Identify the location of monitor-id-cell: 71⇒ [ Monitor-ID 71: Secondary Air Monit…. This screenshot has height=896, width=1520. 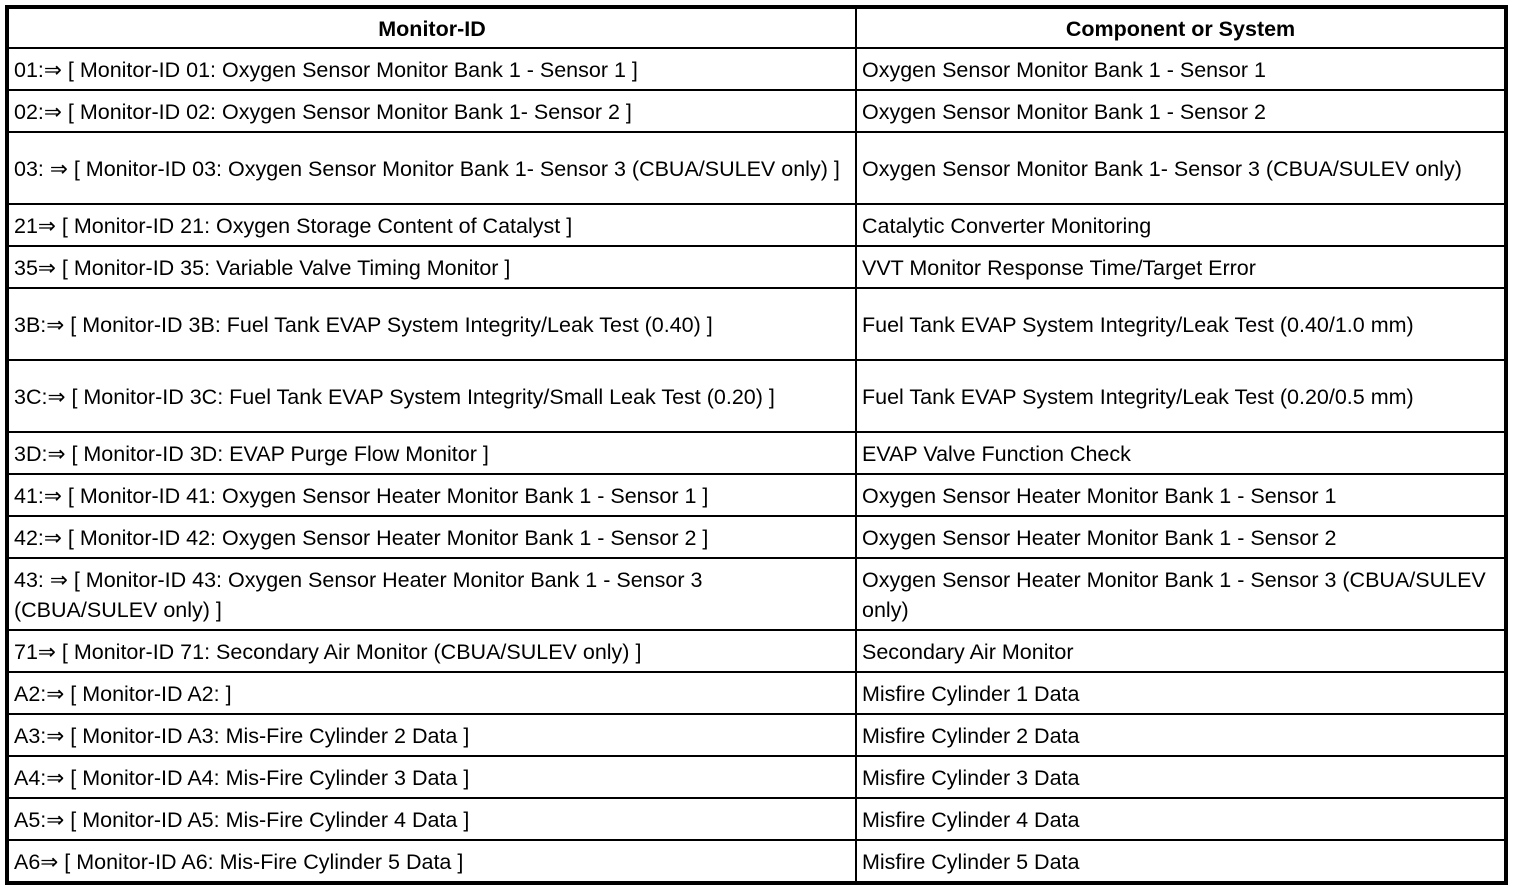
(431, 651).